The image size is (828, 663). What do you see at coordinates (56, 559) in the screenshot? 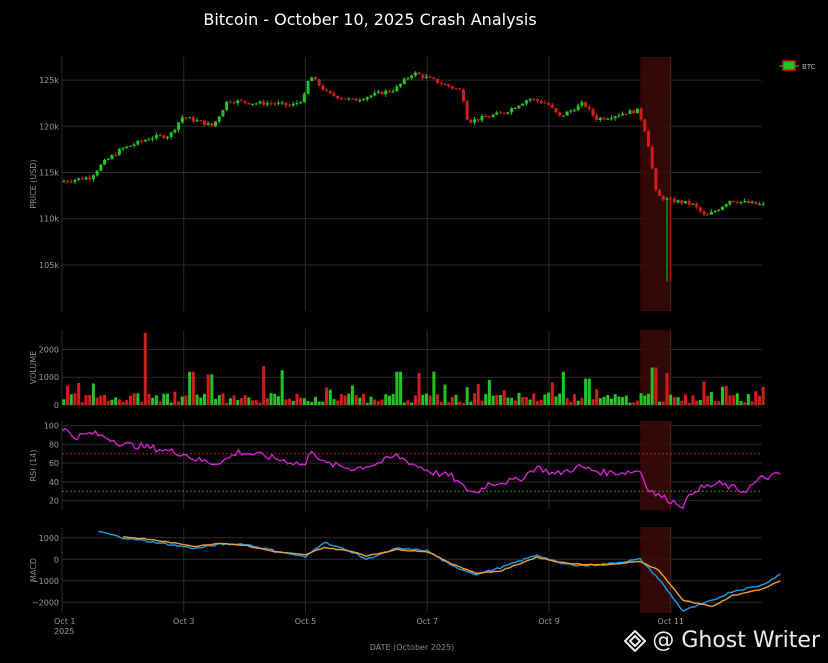
I see `y-tick-label: 0` at bounding box center [56, 559].